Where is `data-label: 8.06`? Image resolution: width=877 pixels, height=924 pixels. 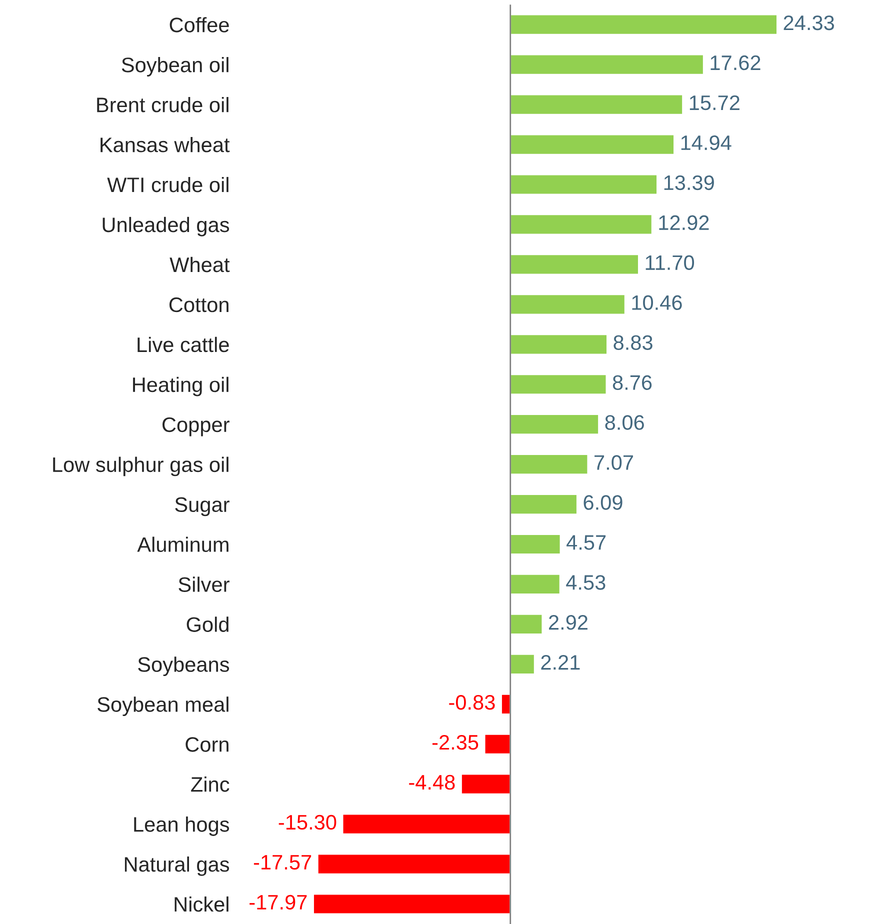
data-label: 8.06 is located at coordinates (624, 422).